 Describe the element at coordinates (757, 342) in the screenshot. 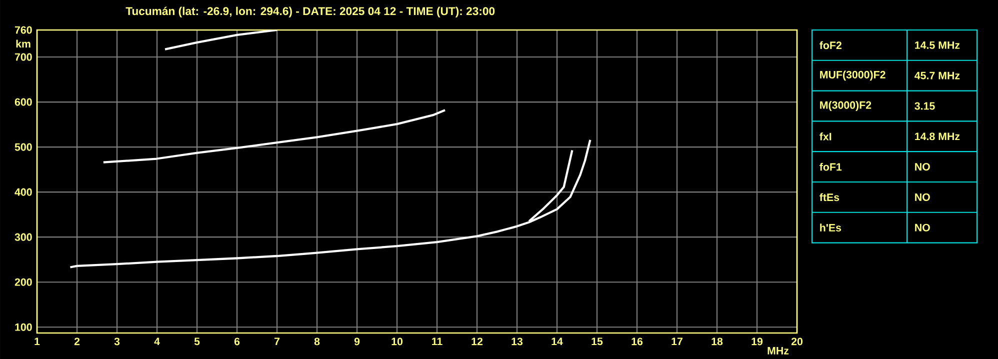

I see `x-tick-label: 19` at that location.